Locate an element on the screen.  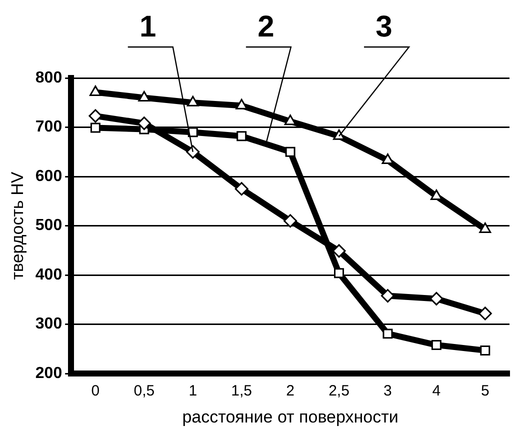
text: 3 is located at coordinates (384, 27).